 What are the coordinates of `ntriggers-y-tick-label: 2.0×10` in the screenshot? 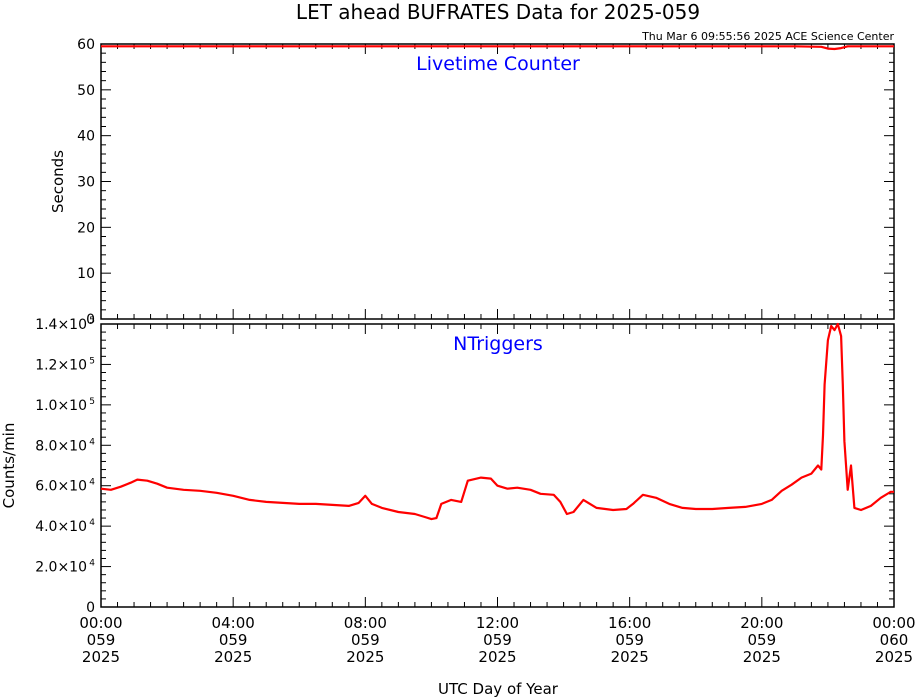 It's located at (61, 568).